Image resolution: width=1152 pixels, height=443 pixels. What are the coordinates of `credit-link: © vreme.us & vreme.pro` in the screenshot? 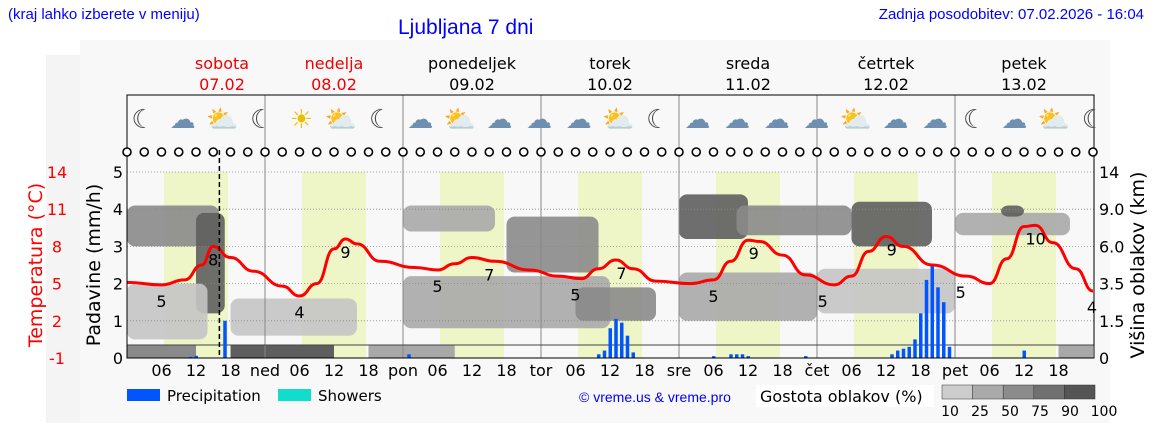 It's located at (655, 397).